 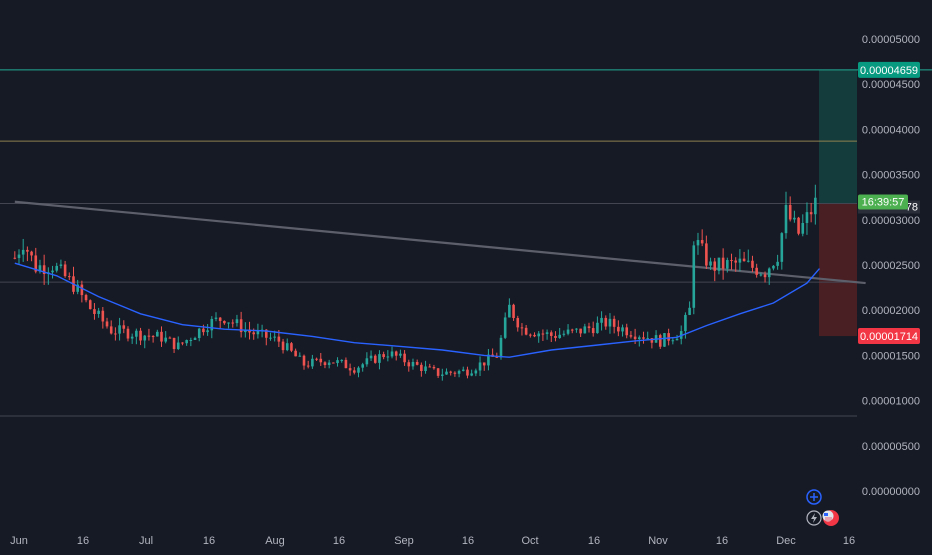 What do you see at coordinates (440, 242) in the screenshot?
I see `trendline` at bounding box center [440, 242].